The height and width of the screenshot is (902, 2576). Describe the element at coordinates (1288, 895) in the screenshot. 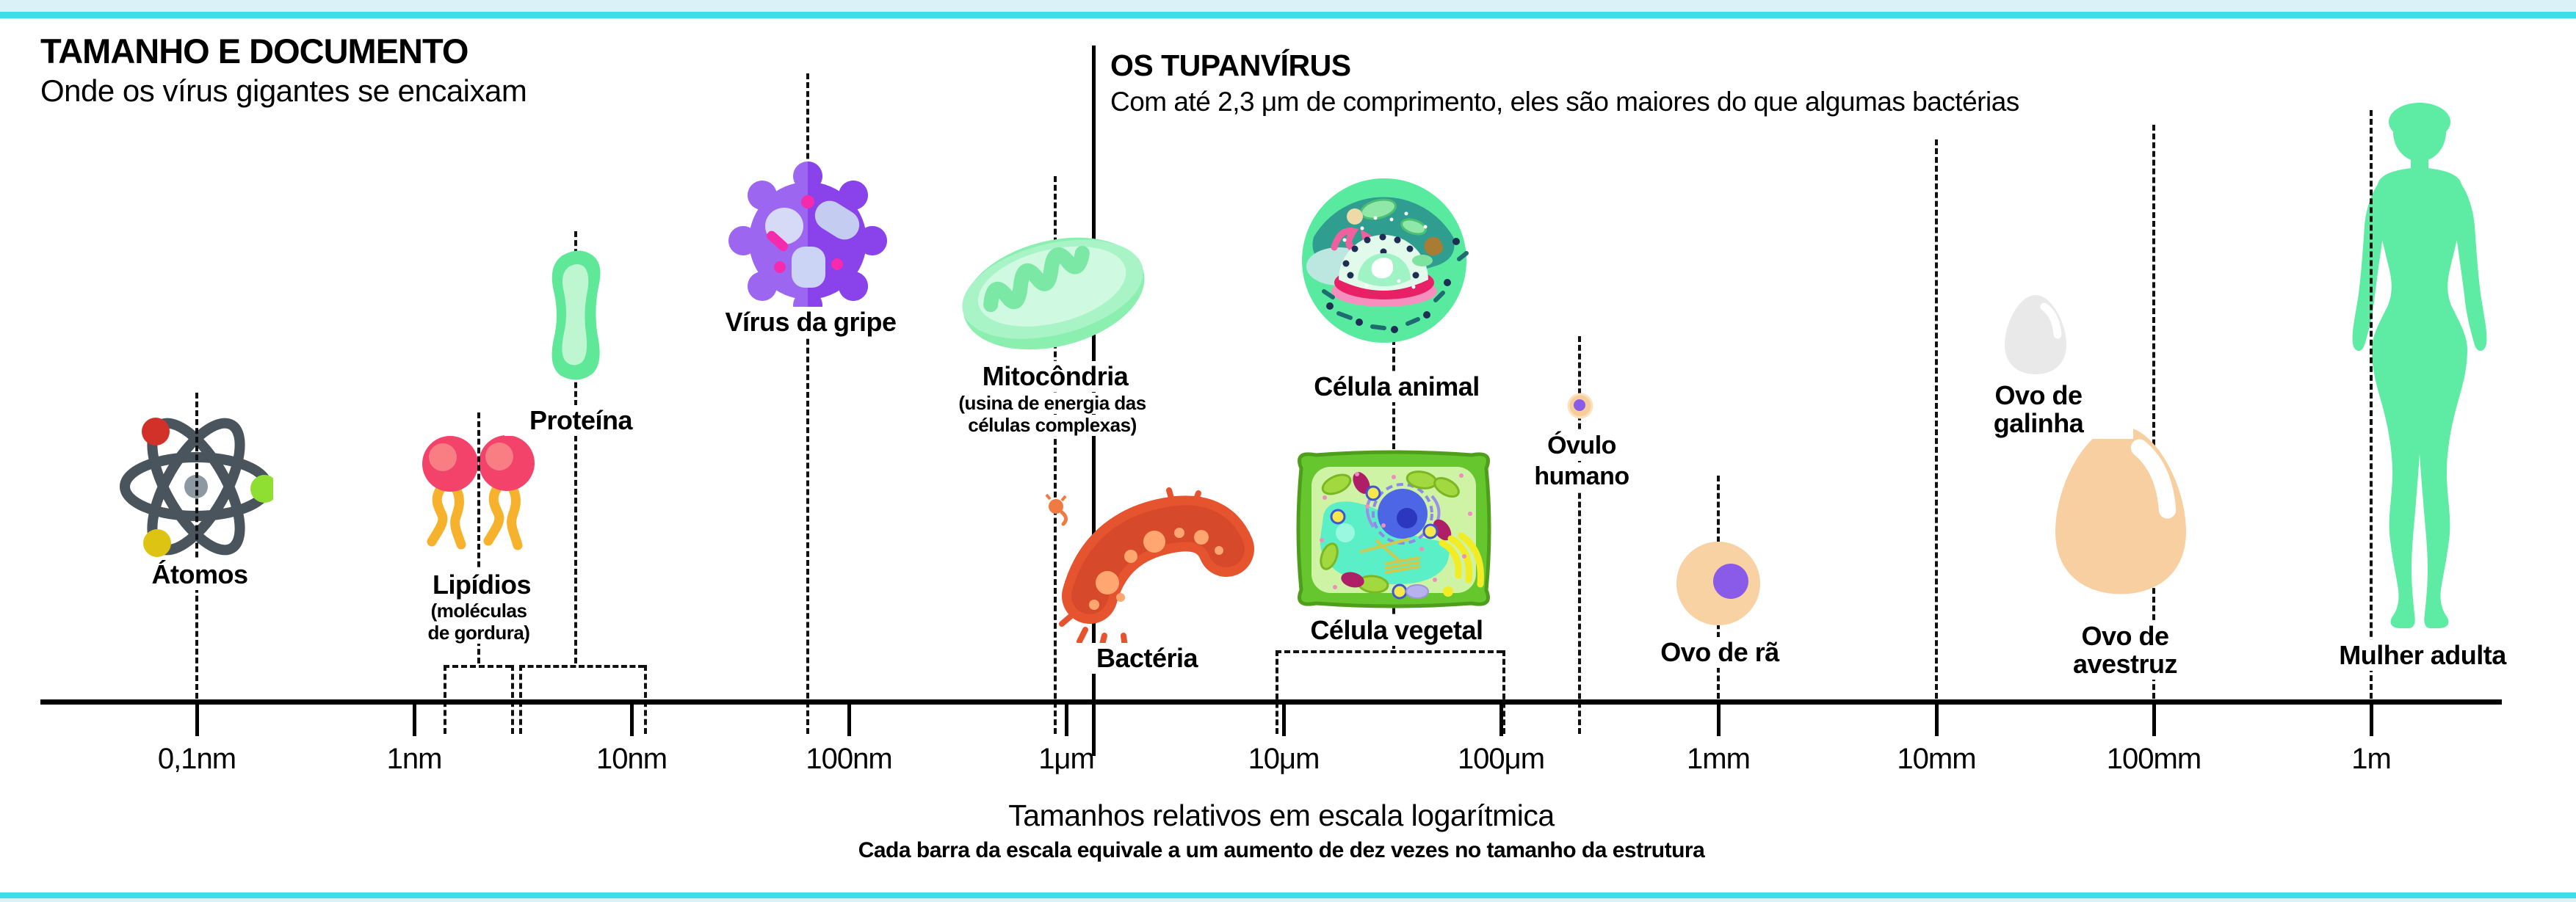

I see `bottom-accent-line` at that location.